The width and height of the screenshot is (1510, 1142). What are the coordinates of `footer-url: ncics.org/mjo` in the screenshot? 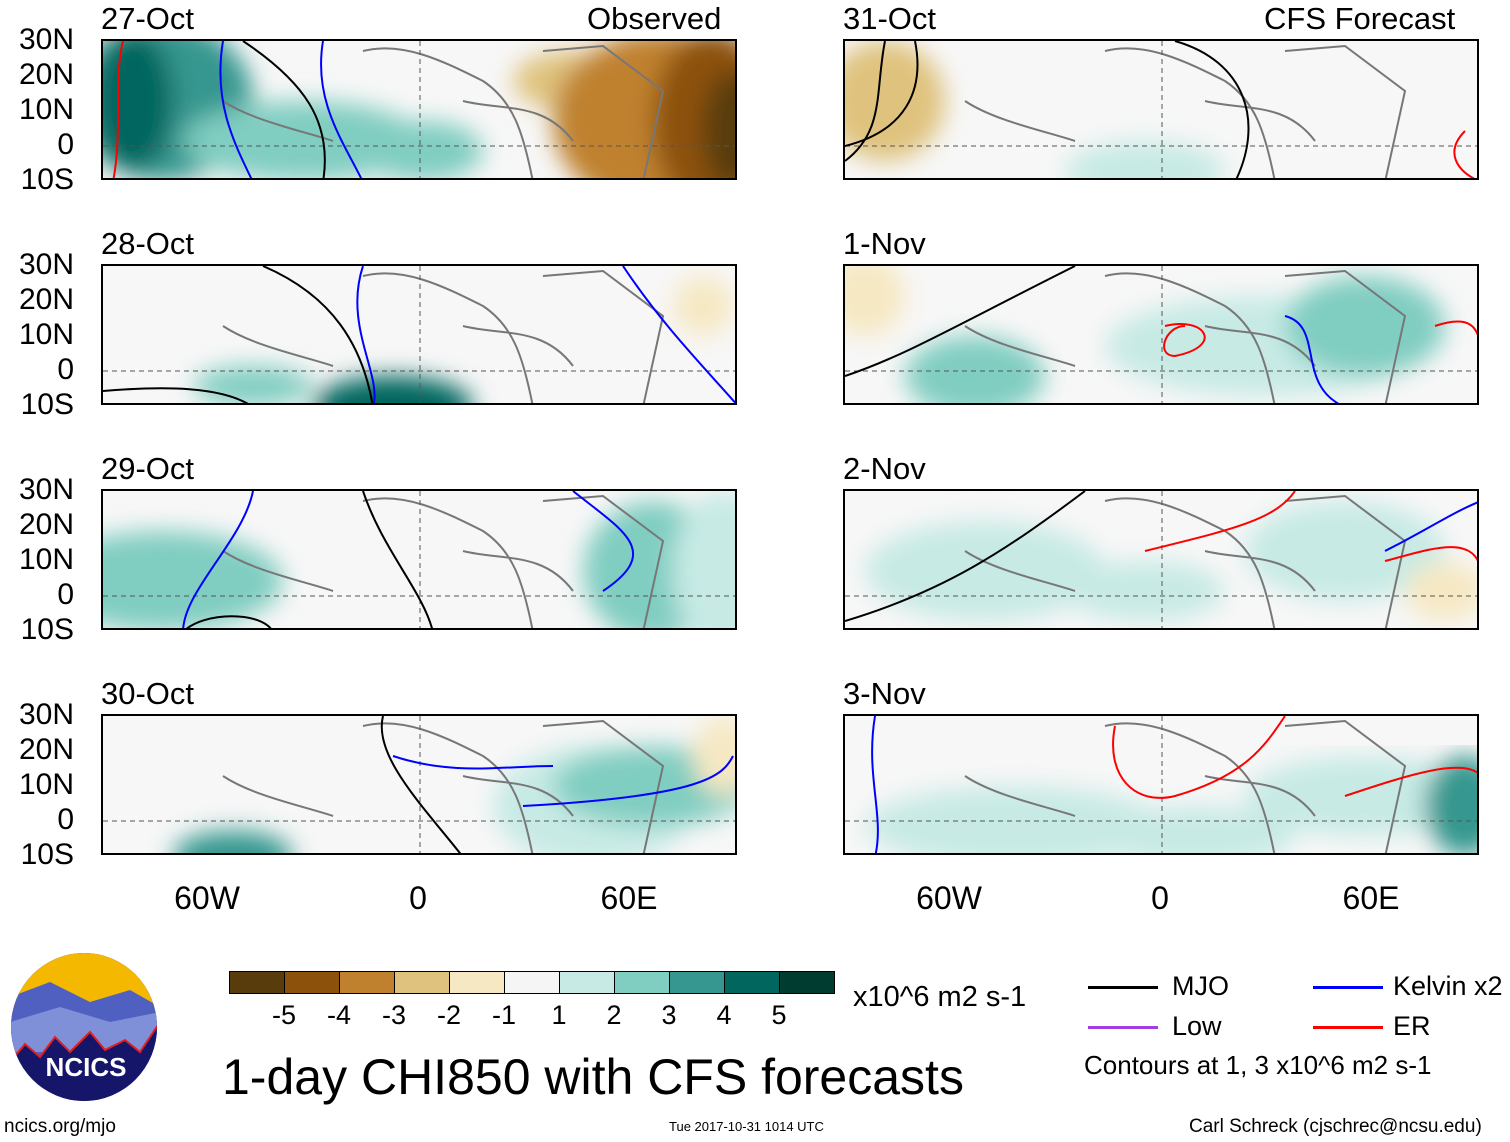 It's located at (60, 1126).